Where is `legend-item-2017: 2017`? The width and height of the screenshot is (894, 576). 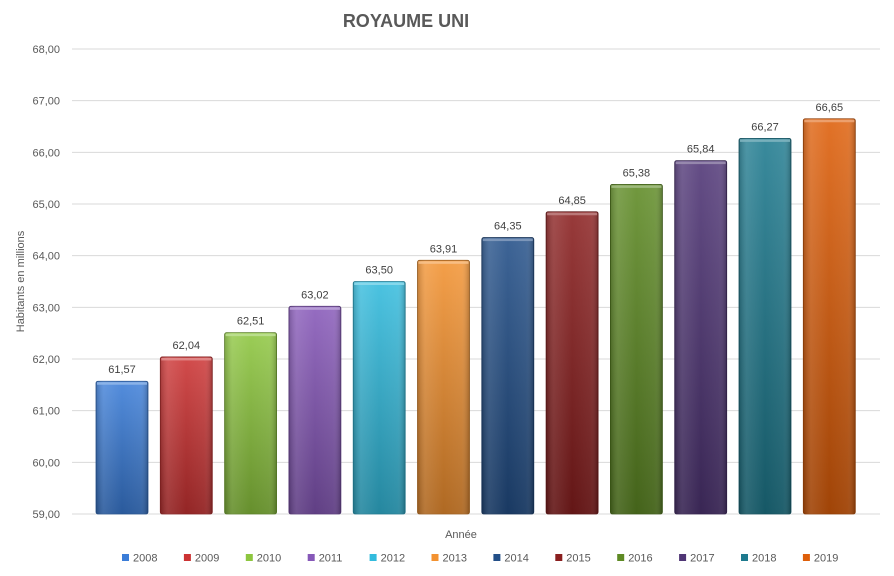 legend-item-2017: 2017 is located at coordinates (697, 559).